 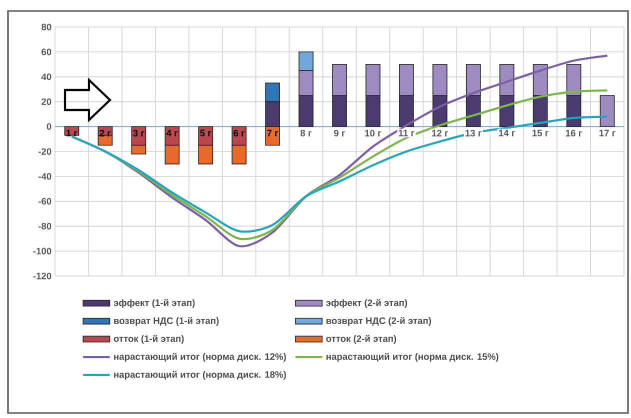 I want to click on legend-label: эффект (2-й этап), so click(x=367, y=303).